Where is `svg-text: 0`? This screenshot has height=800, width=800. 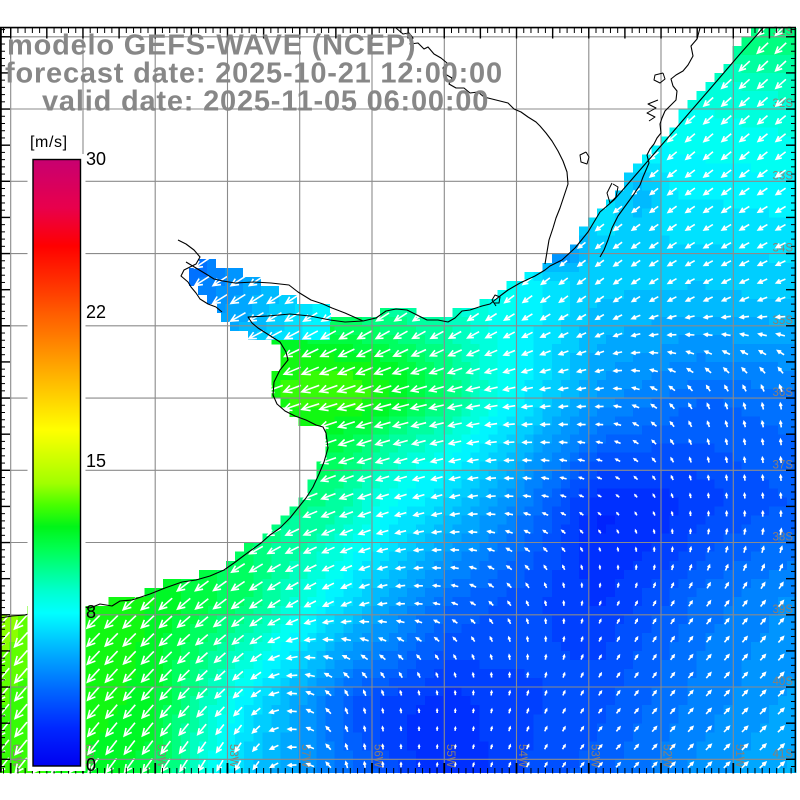
svg-text: 0 is located at coordinates (91, 765).